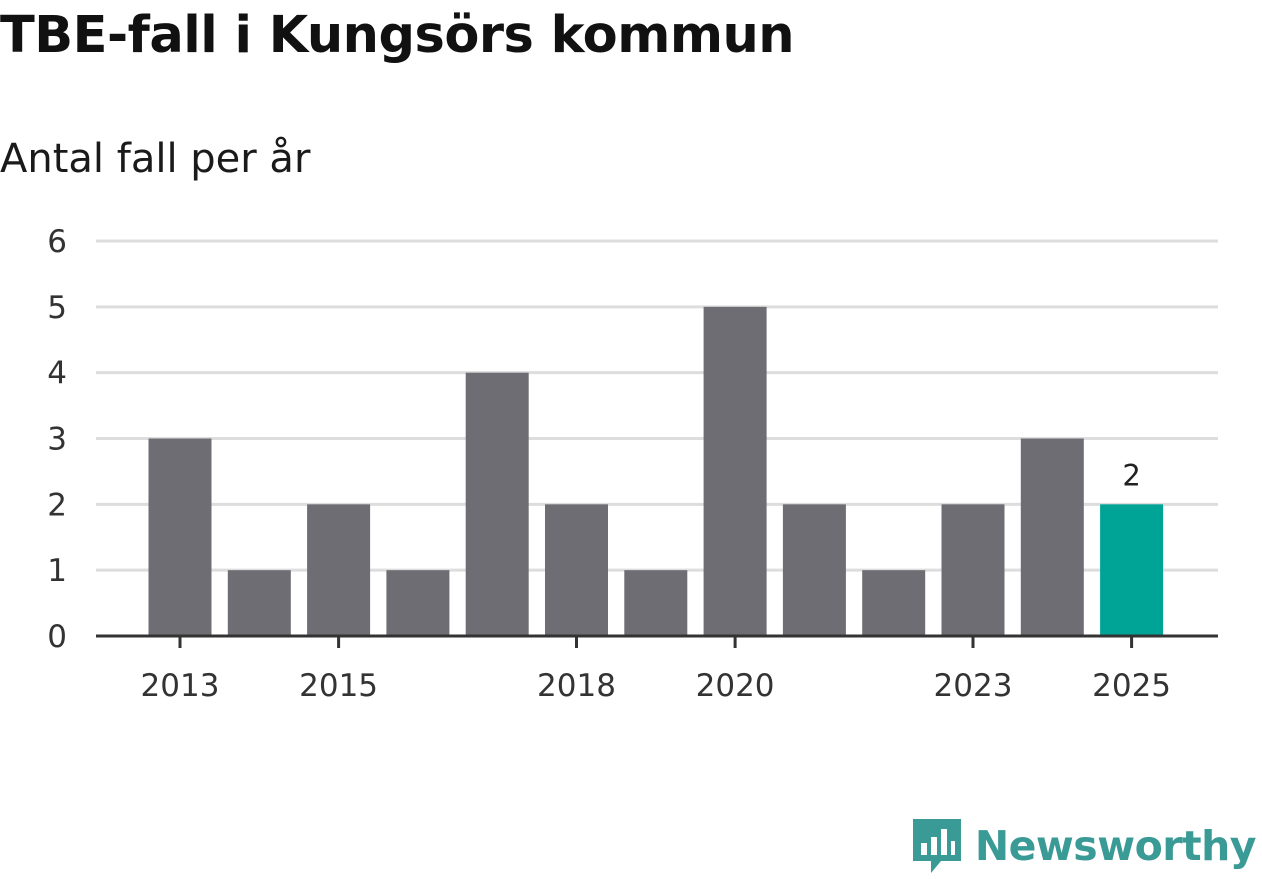  I want to click on y-tick-label: 5, so click(57, 308).